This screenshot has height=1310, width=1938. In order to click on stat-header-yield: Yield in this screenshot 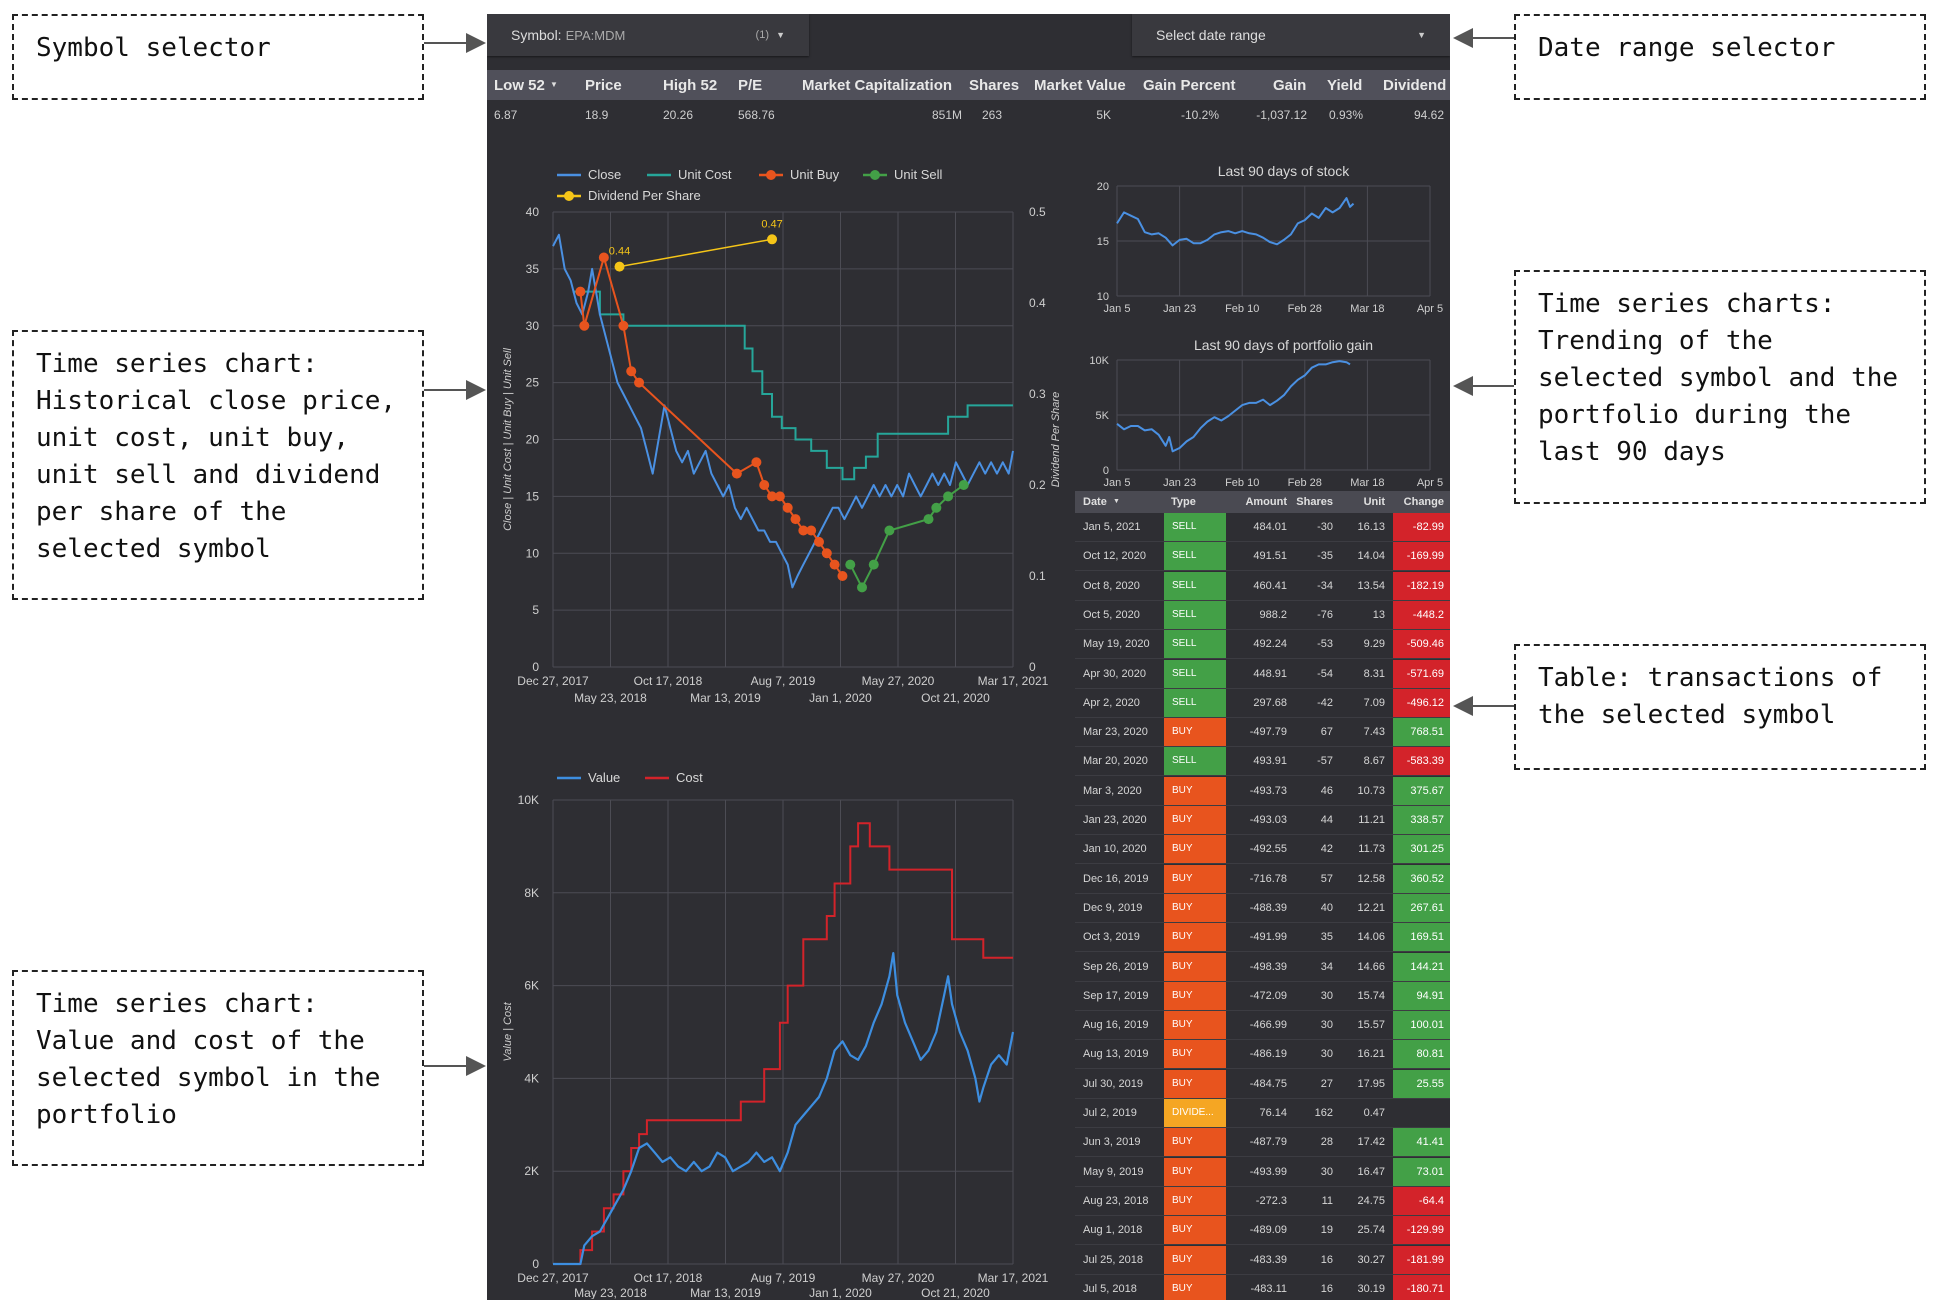, I will do `click(1345, 85)`.